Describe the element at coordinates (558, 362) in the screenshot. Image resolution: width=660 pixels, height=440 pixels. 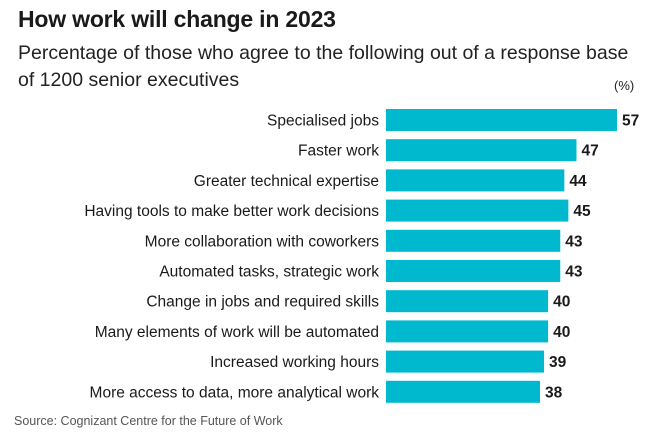
I see `value-label: 39` at that location.